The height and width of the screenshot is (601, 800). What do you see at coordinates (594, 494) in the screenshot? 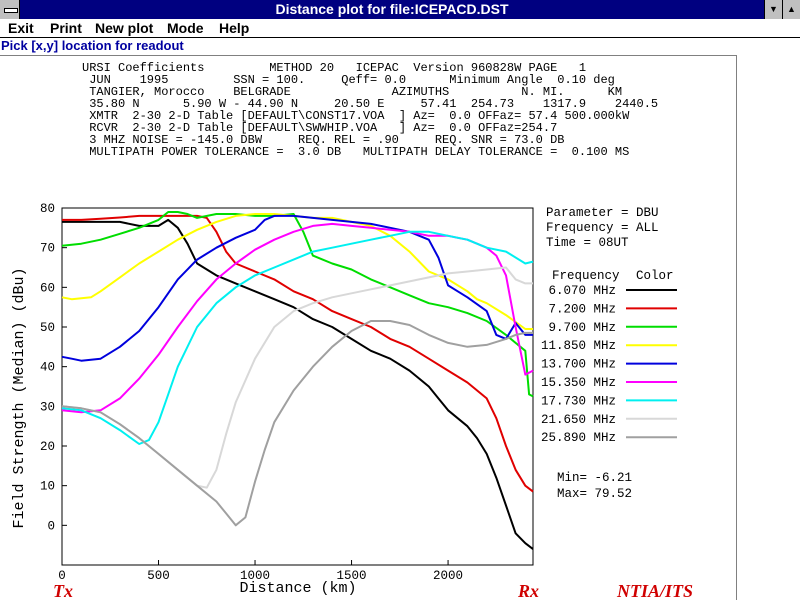
I see `max-readout: Max= 79.52` at bounding box center [594, 494].